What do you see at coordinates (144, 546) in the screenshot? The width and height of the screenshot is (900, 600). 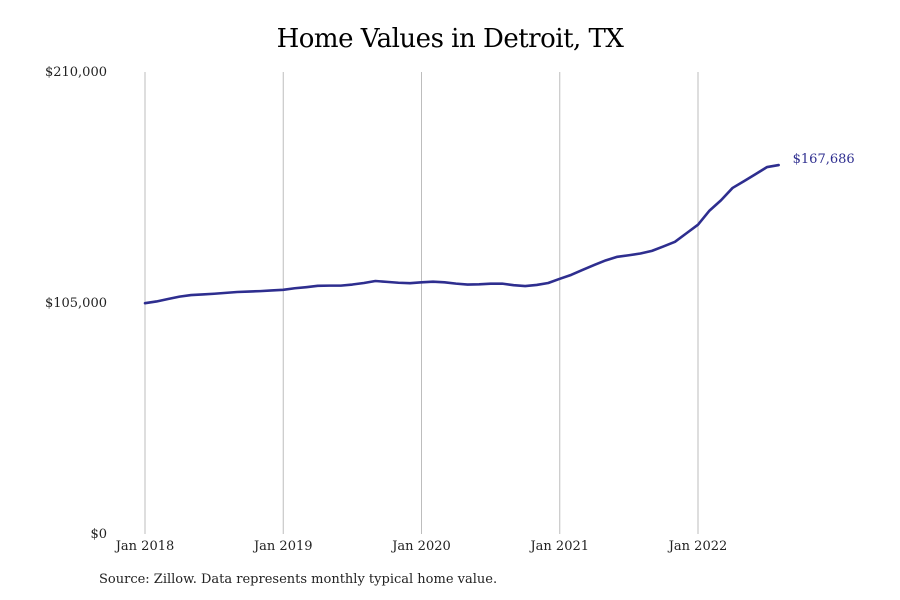 I see `x-tick-label: Jan 2018` at bounding box center [144, 546].